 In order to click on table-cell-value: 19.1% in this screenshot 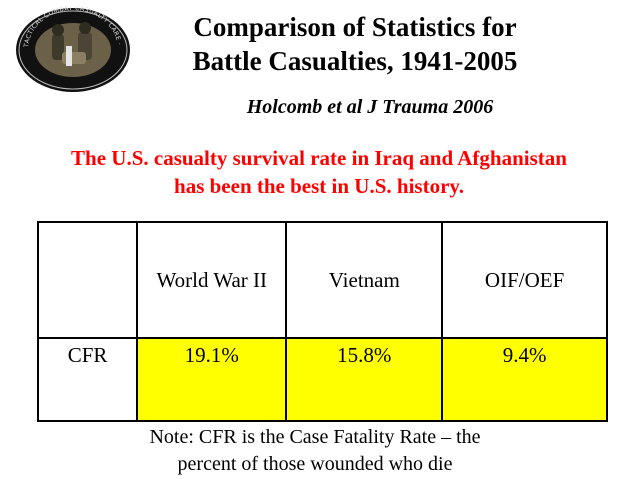, I will do `click(212, 379)`.